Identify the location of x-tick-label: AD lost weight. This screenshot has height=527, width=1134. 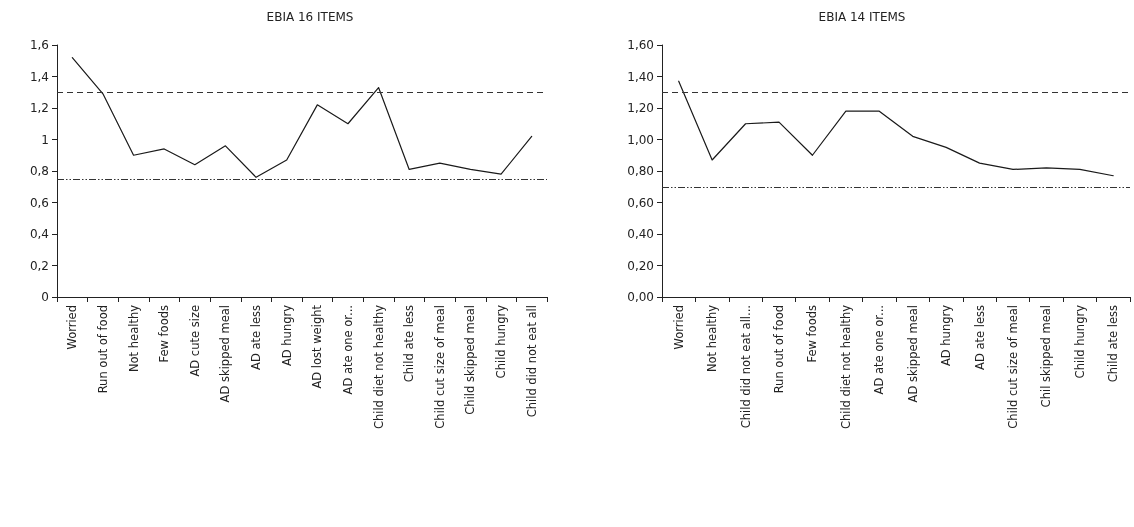
(317, 346).